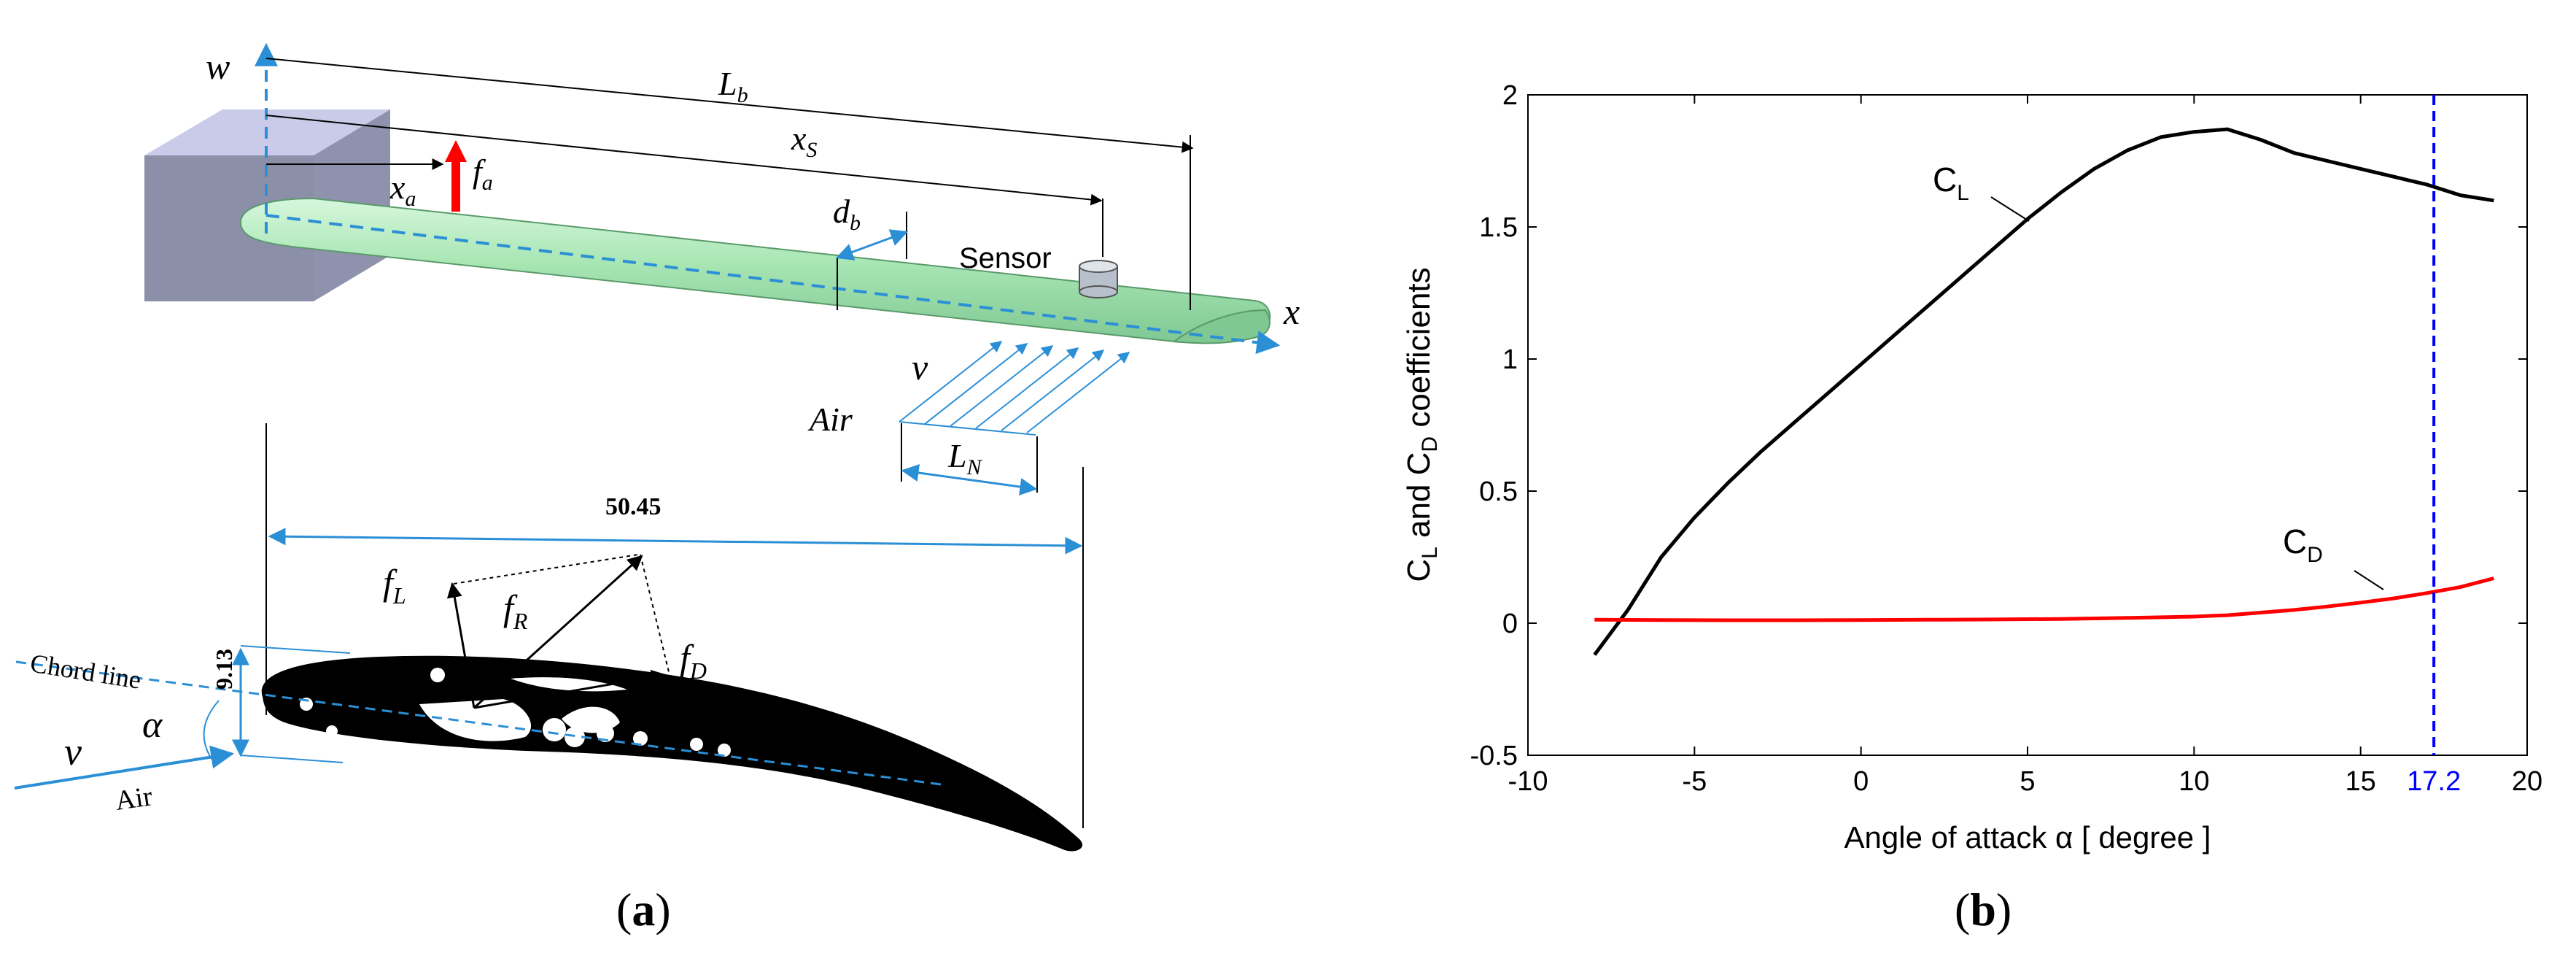 Image resolution: width=2576 pixels, height=953 pixels. Describe the element at coordinates (773, 284) in the screenshot. I see `x-axis` at that location.